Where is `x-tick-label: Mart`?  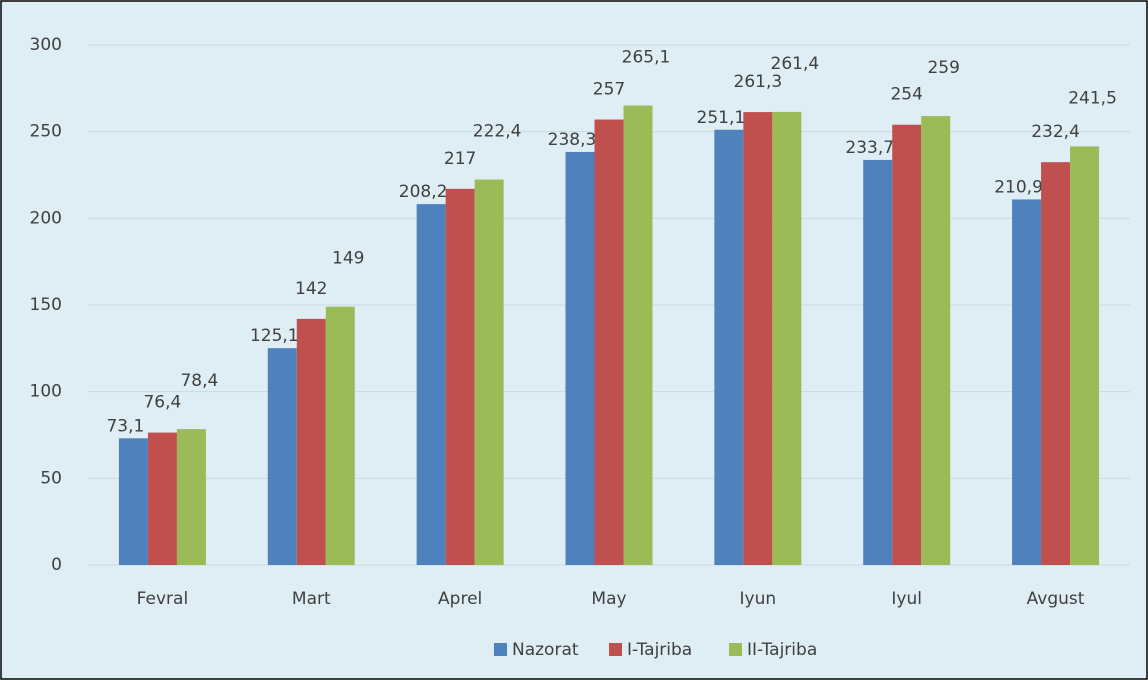
x-tick-label: Mart is located at coordinates (311, 599).